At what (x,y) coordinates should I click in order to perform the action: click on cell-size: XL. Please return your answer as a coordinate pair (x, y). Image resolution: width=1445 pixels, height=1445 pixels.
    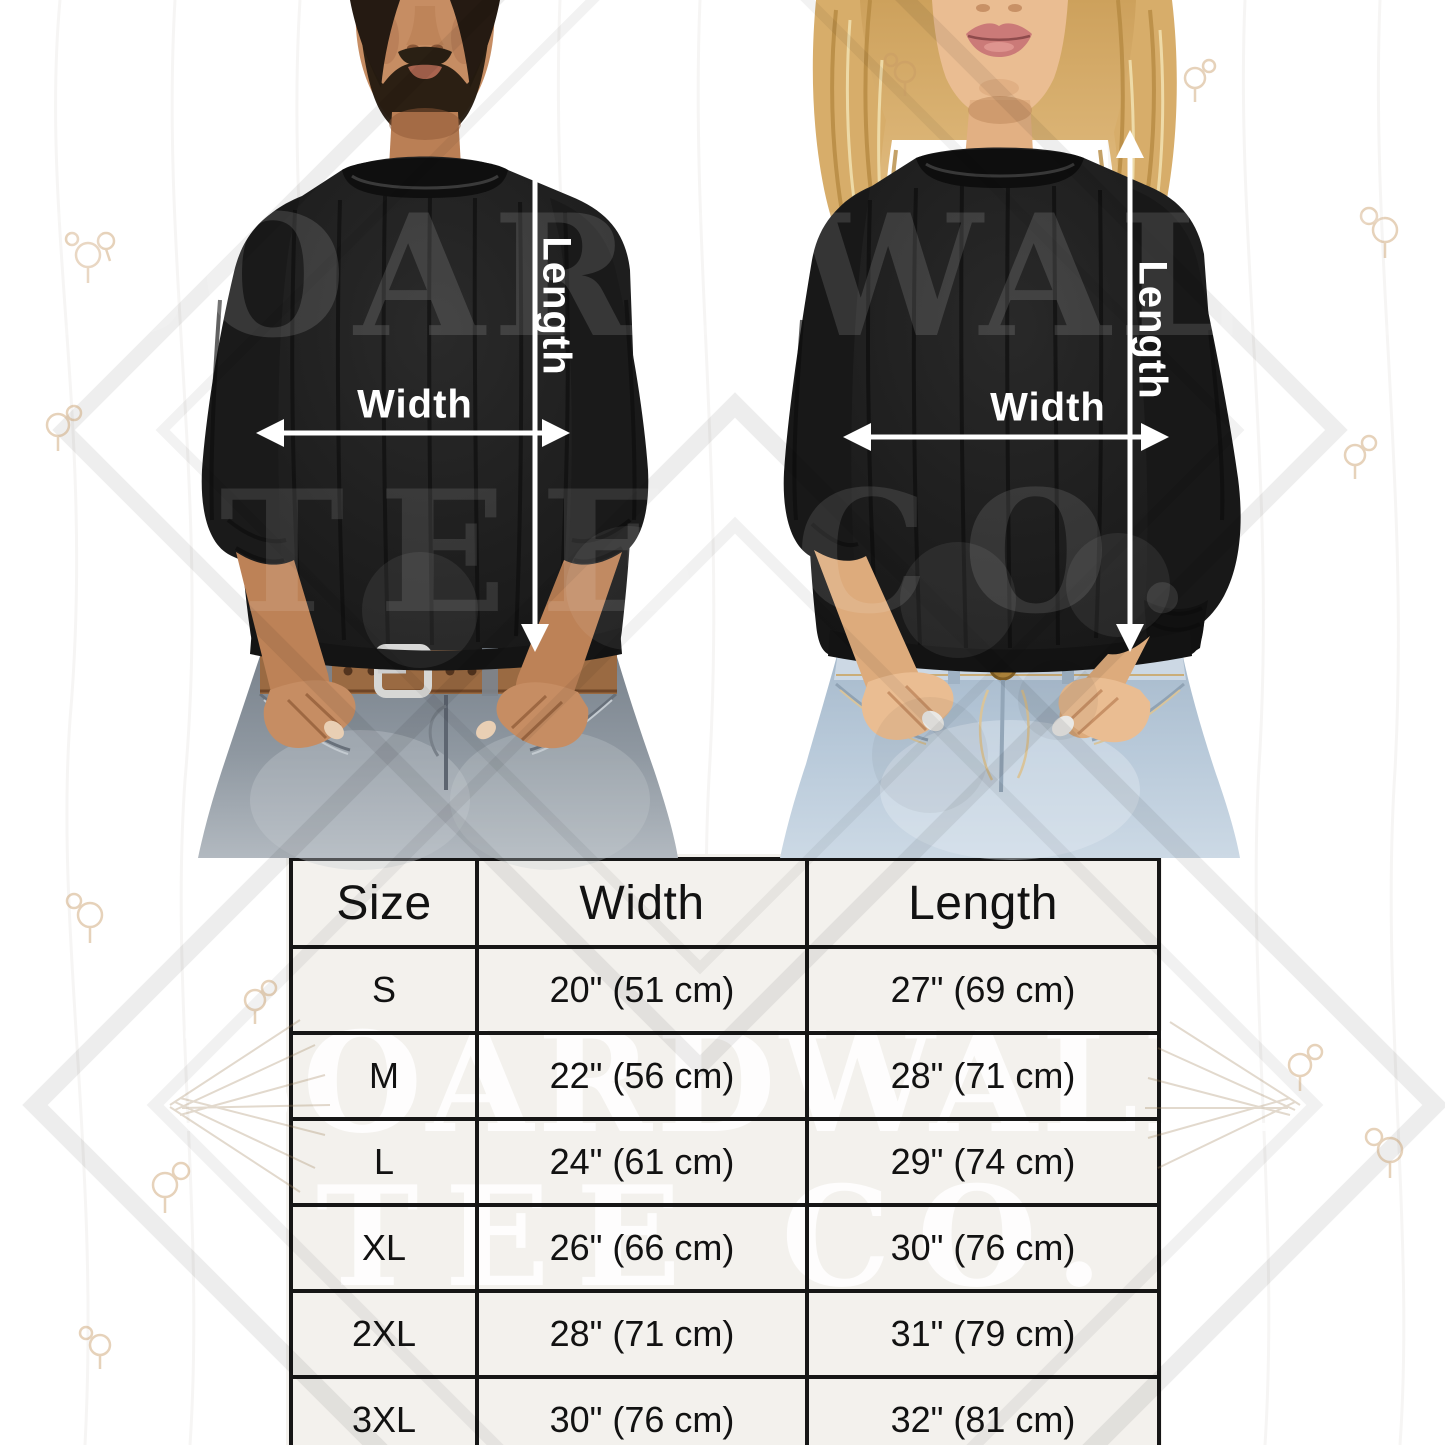
    Looking at the image, I should click on (384, 1248).